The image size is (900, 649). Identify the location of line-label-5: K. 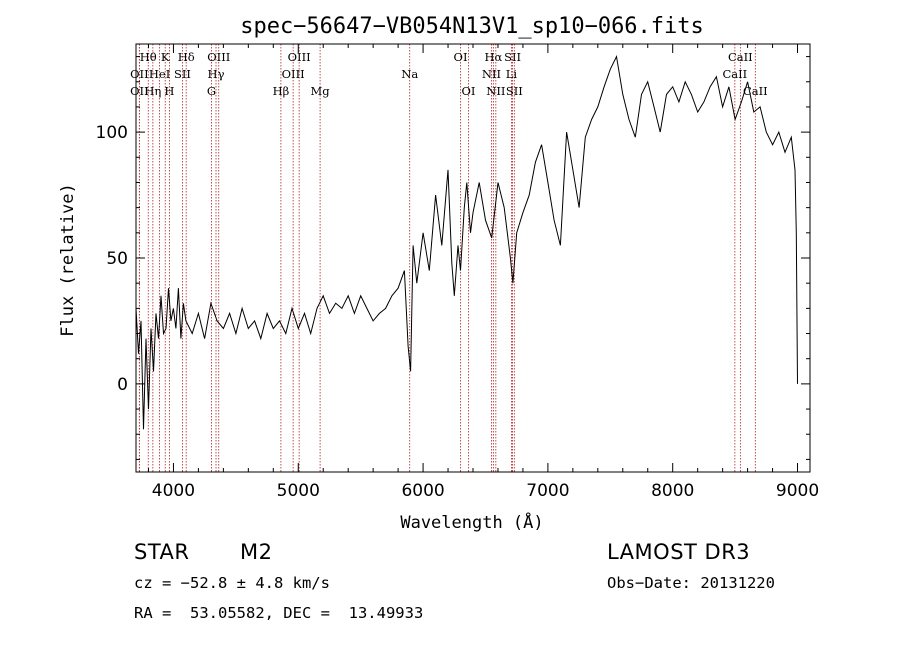
(165, 57).